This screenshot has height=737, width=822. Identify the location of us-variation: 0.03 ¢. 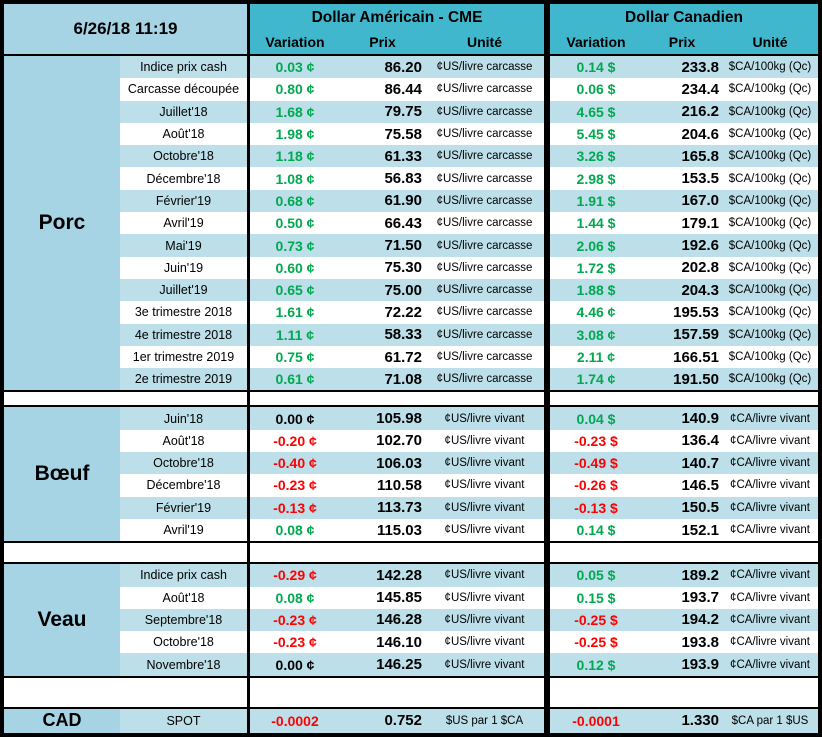
(295, 67).